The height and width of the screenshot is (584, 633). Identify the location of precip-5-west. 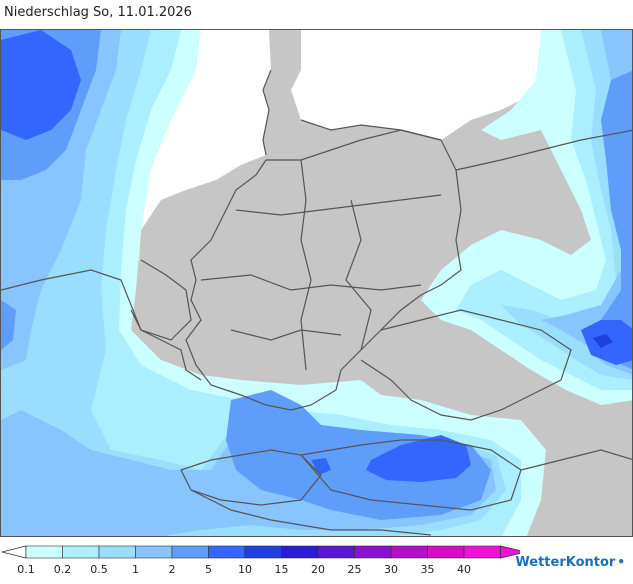
(41, 85).